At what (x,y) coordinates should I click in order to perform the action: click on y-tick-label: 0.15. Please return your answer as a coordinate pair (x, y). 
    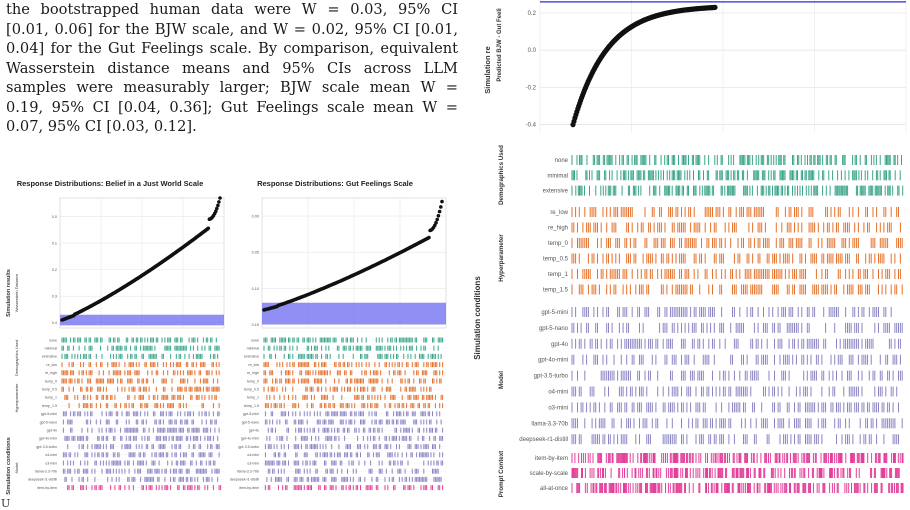
    Looking at the image, I should click on (255, 325).